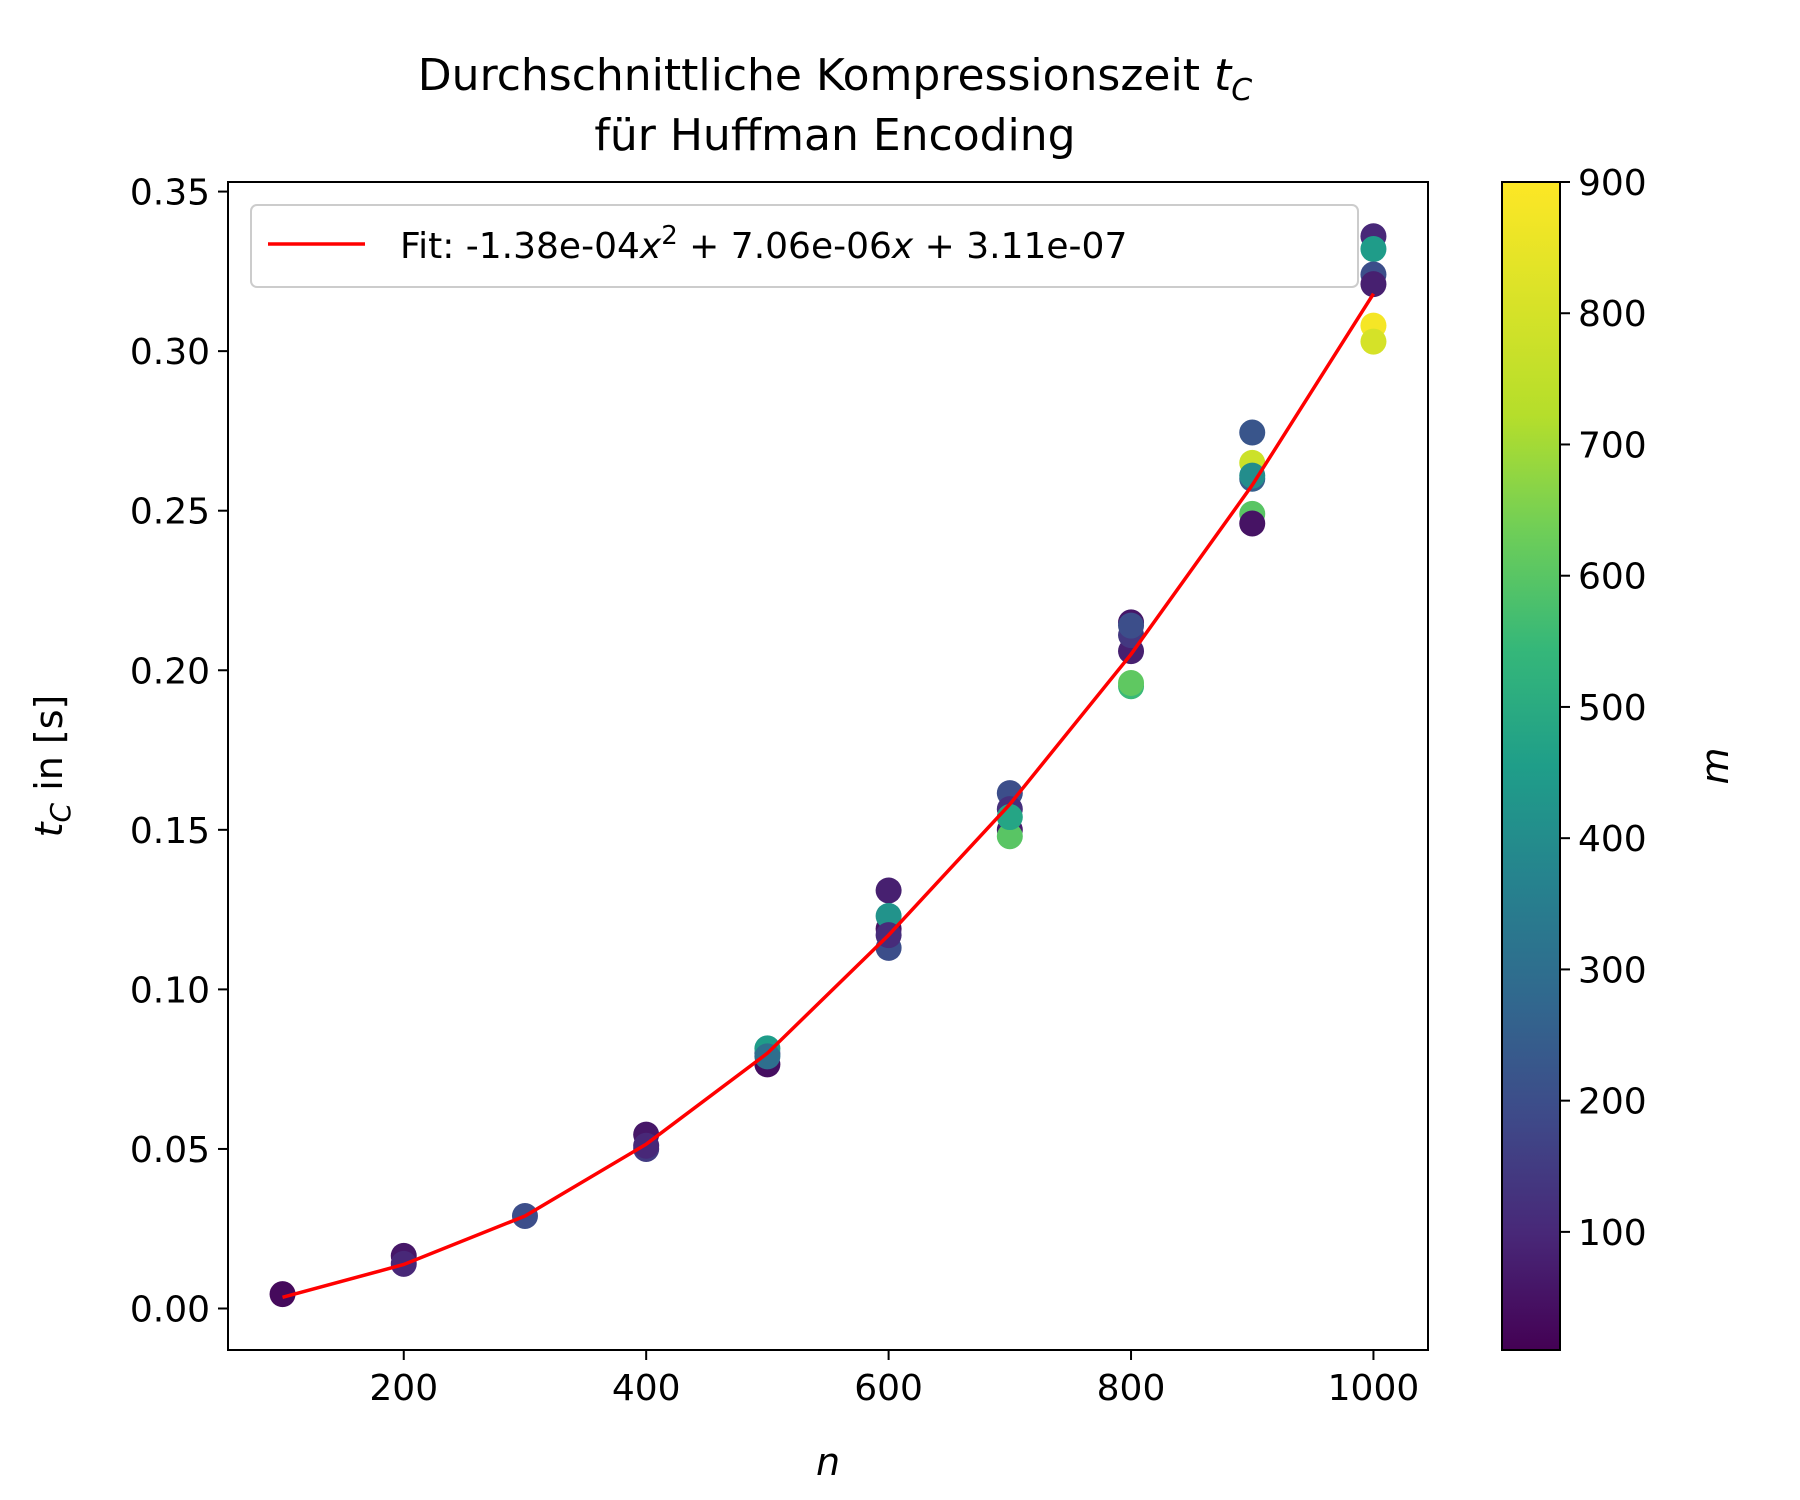 The image size is (1800, 1500). What do you see at coordinates (170, 671) in the screenshot?
I see `y-tick-label: 0.20` at bounding box center [170, 671].